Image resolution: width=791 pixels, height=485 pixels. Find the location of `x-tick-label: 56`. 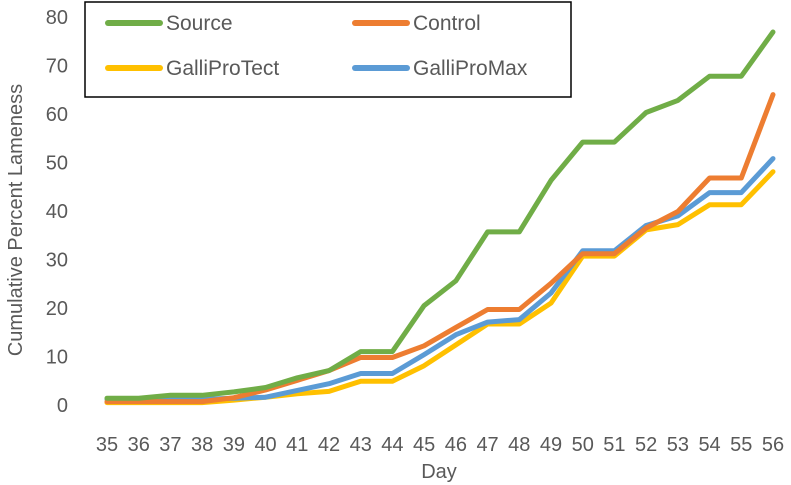

x-tick-label: 56 is located at coordinates (773, 445).